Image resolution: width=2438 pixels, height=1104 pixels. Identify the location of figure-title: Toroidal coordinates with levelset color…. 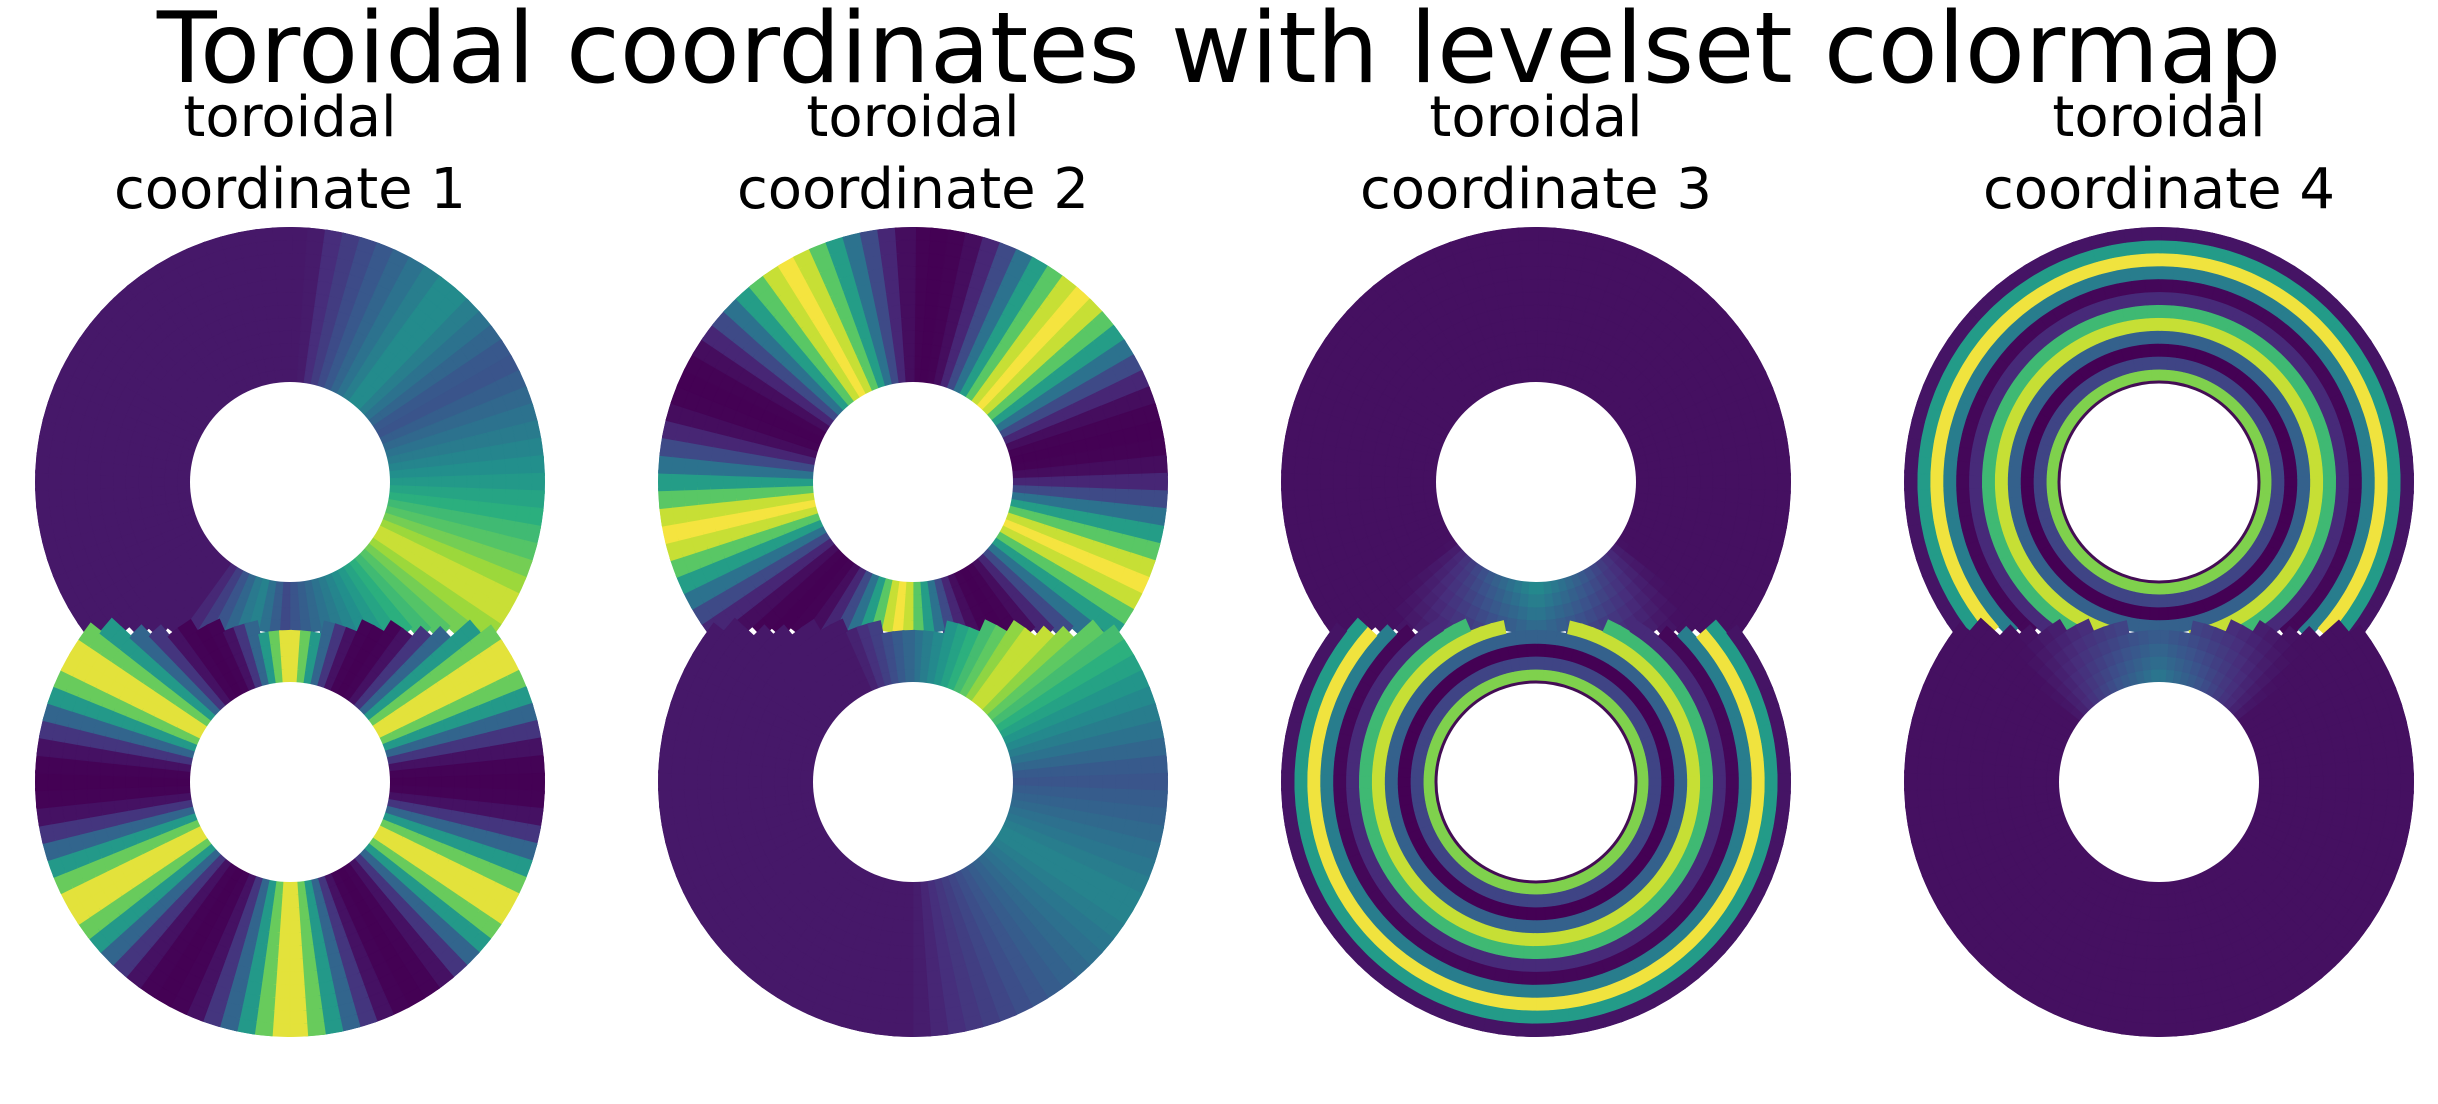
(1219, 53).